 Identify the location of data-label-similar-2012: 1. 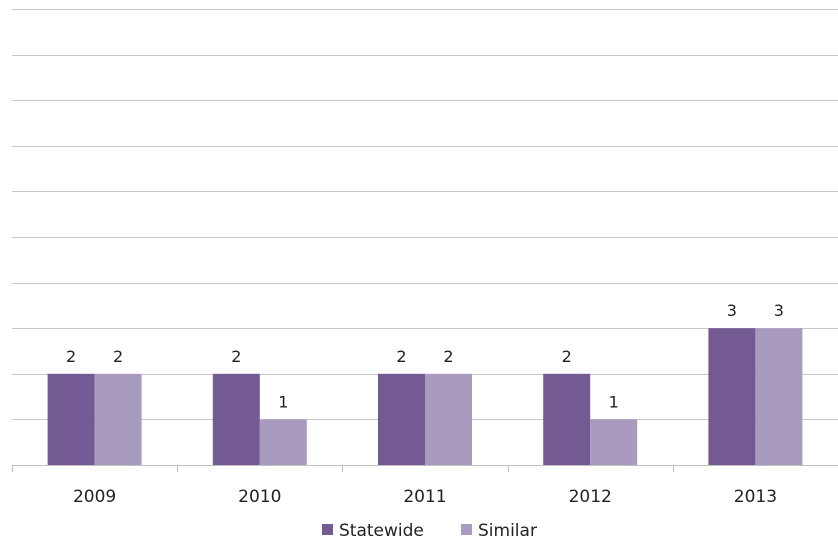
(614, 401).